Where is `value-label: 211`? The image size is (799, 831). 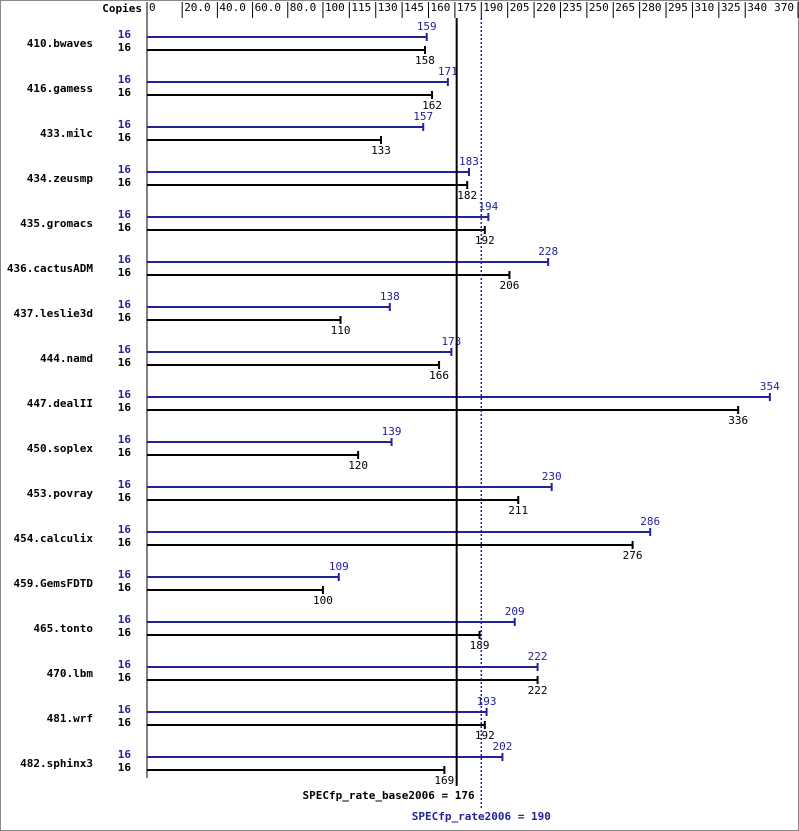 value-label: 211 is located at coordinates (518, 510).